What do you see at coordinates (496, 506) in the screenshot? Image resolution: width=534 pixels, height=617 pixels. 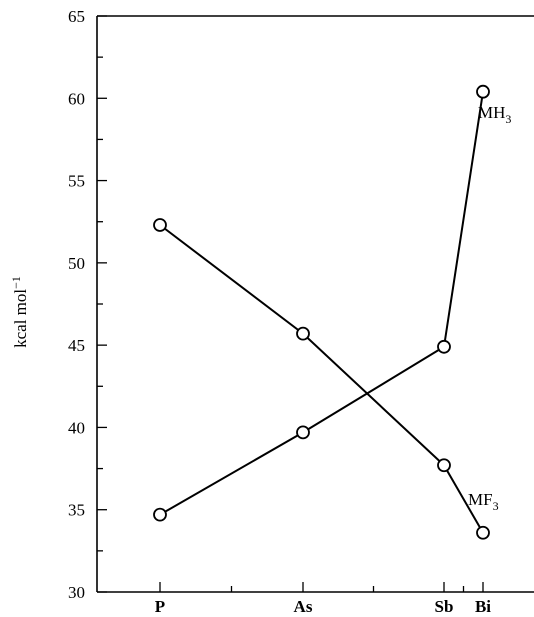 I see `series-label-mf3-subscript: 3` at bounding box center [496, 506].